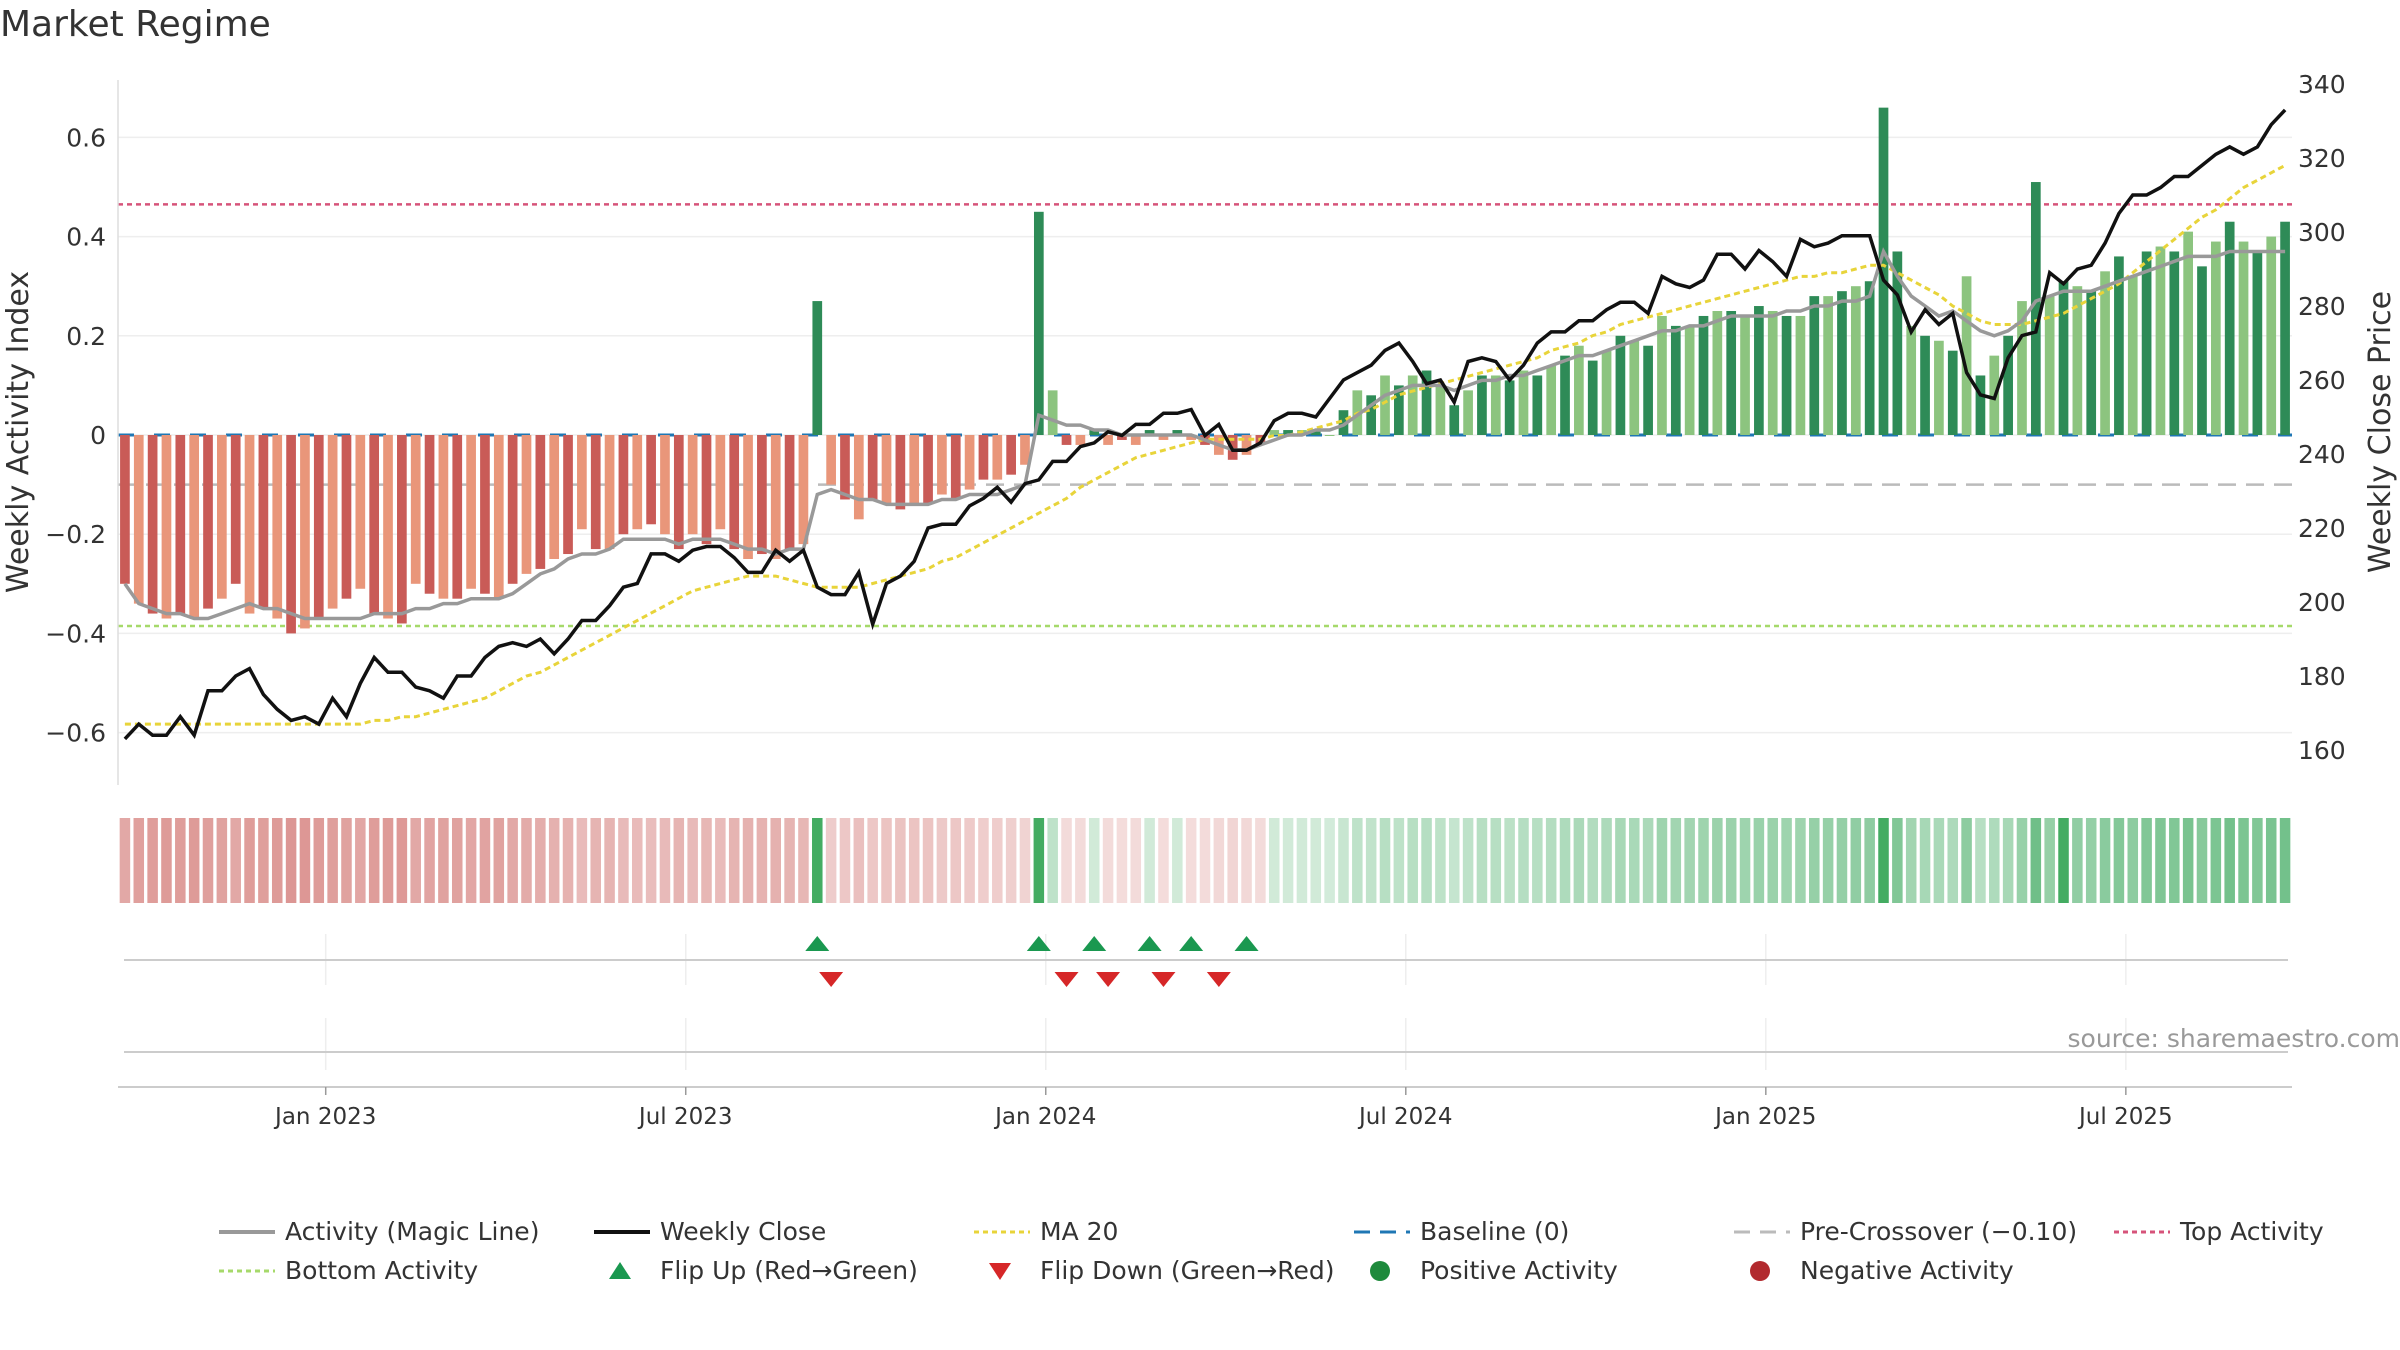 This screenshot has height=1350, width=2400. What do you see at coordinates (1906, 1231) in the screenshot?
I see `legend-item-pre-crossover: Pre-Crossover (−0.10)` at bounding box center [1906, 1231].